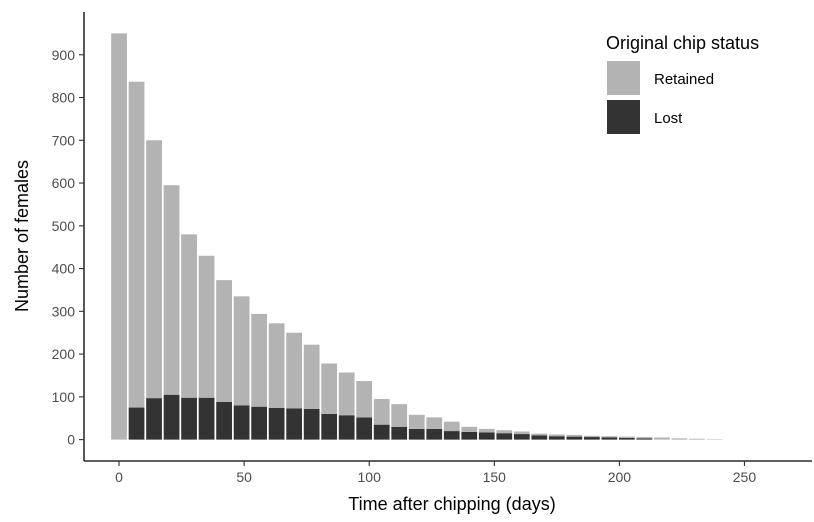  What do you see at coordinates (71, 440) in the screenshot?
I see `y-tick-label-0: 0` at bounding box center [71, 440].